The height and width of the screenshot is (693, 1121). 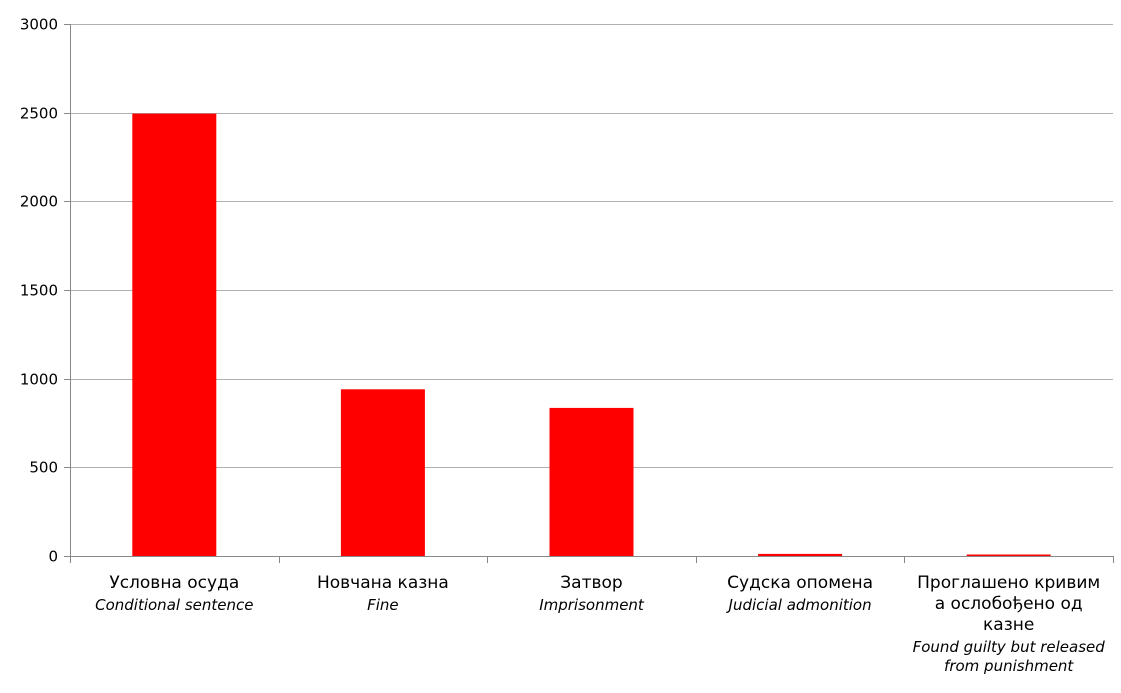 I want to click on y-tick-label: 3000, so click(x=39, y=25).